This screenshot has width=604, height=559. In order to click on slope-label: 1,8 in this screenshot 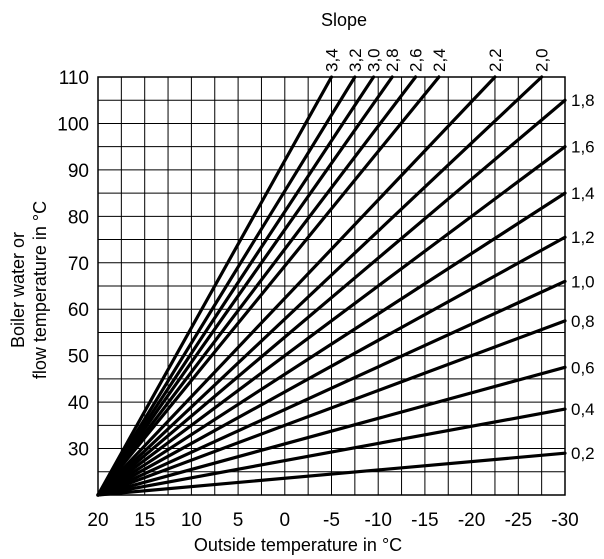, I will do `click(583, 100)`.